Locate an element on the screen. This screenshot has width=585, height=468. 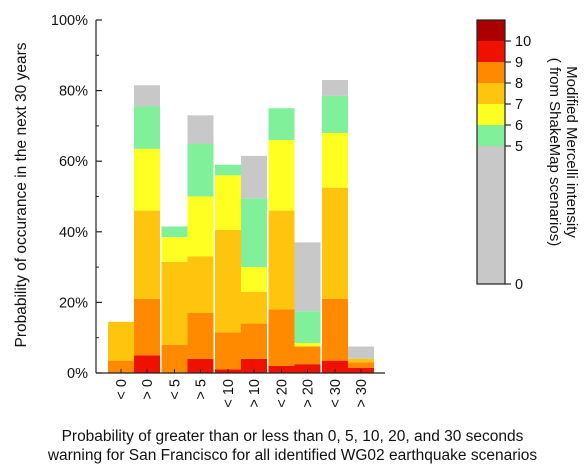
x-tick-label-3: > 5 is located at coordinates (202, 389).